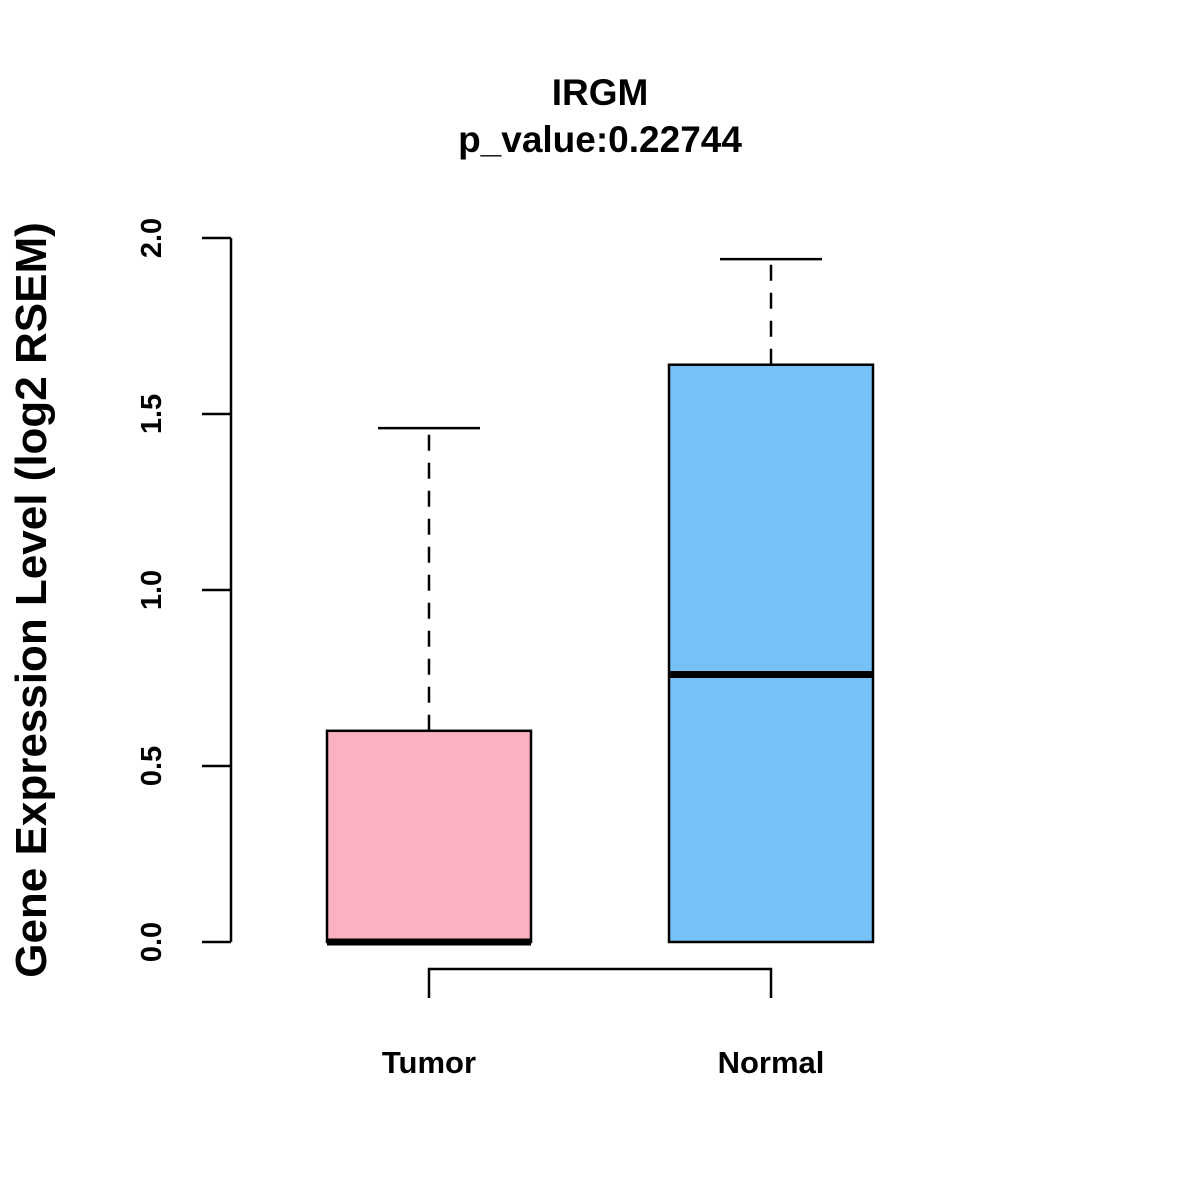  What do you see at coordinates (603, 1062) in the screenshot?
I see `category-labels: Tumor Normal` at bounding box center [603, 1062].